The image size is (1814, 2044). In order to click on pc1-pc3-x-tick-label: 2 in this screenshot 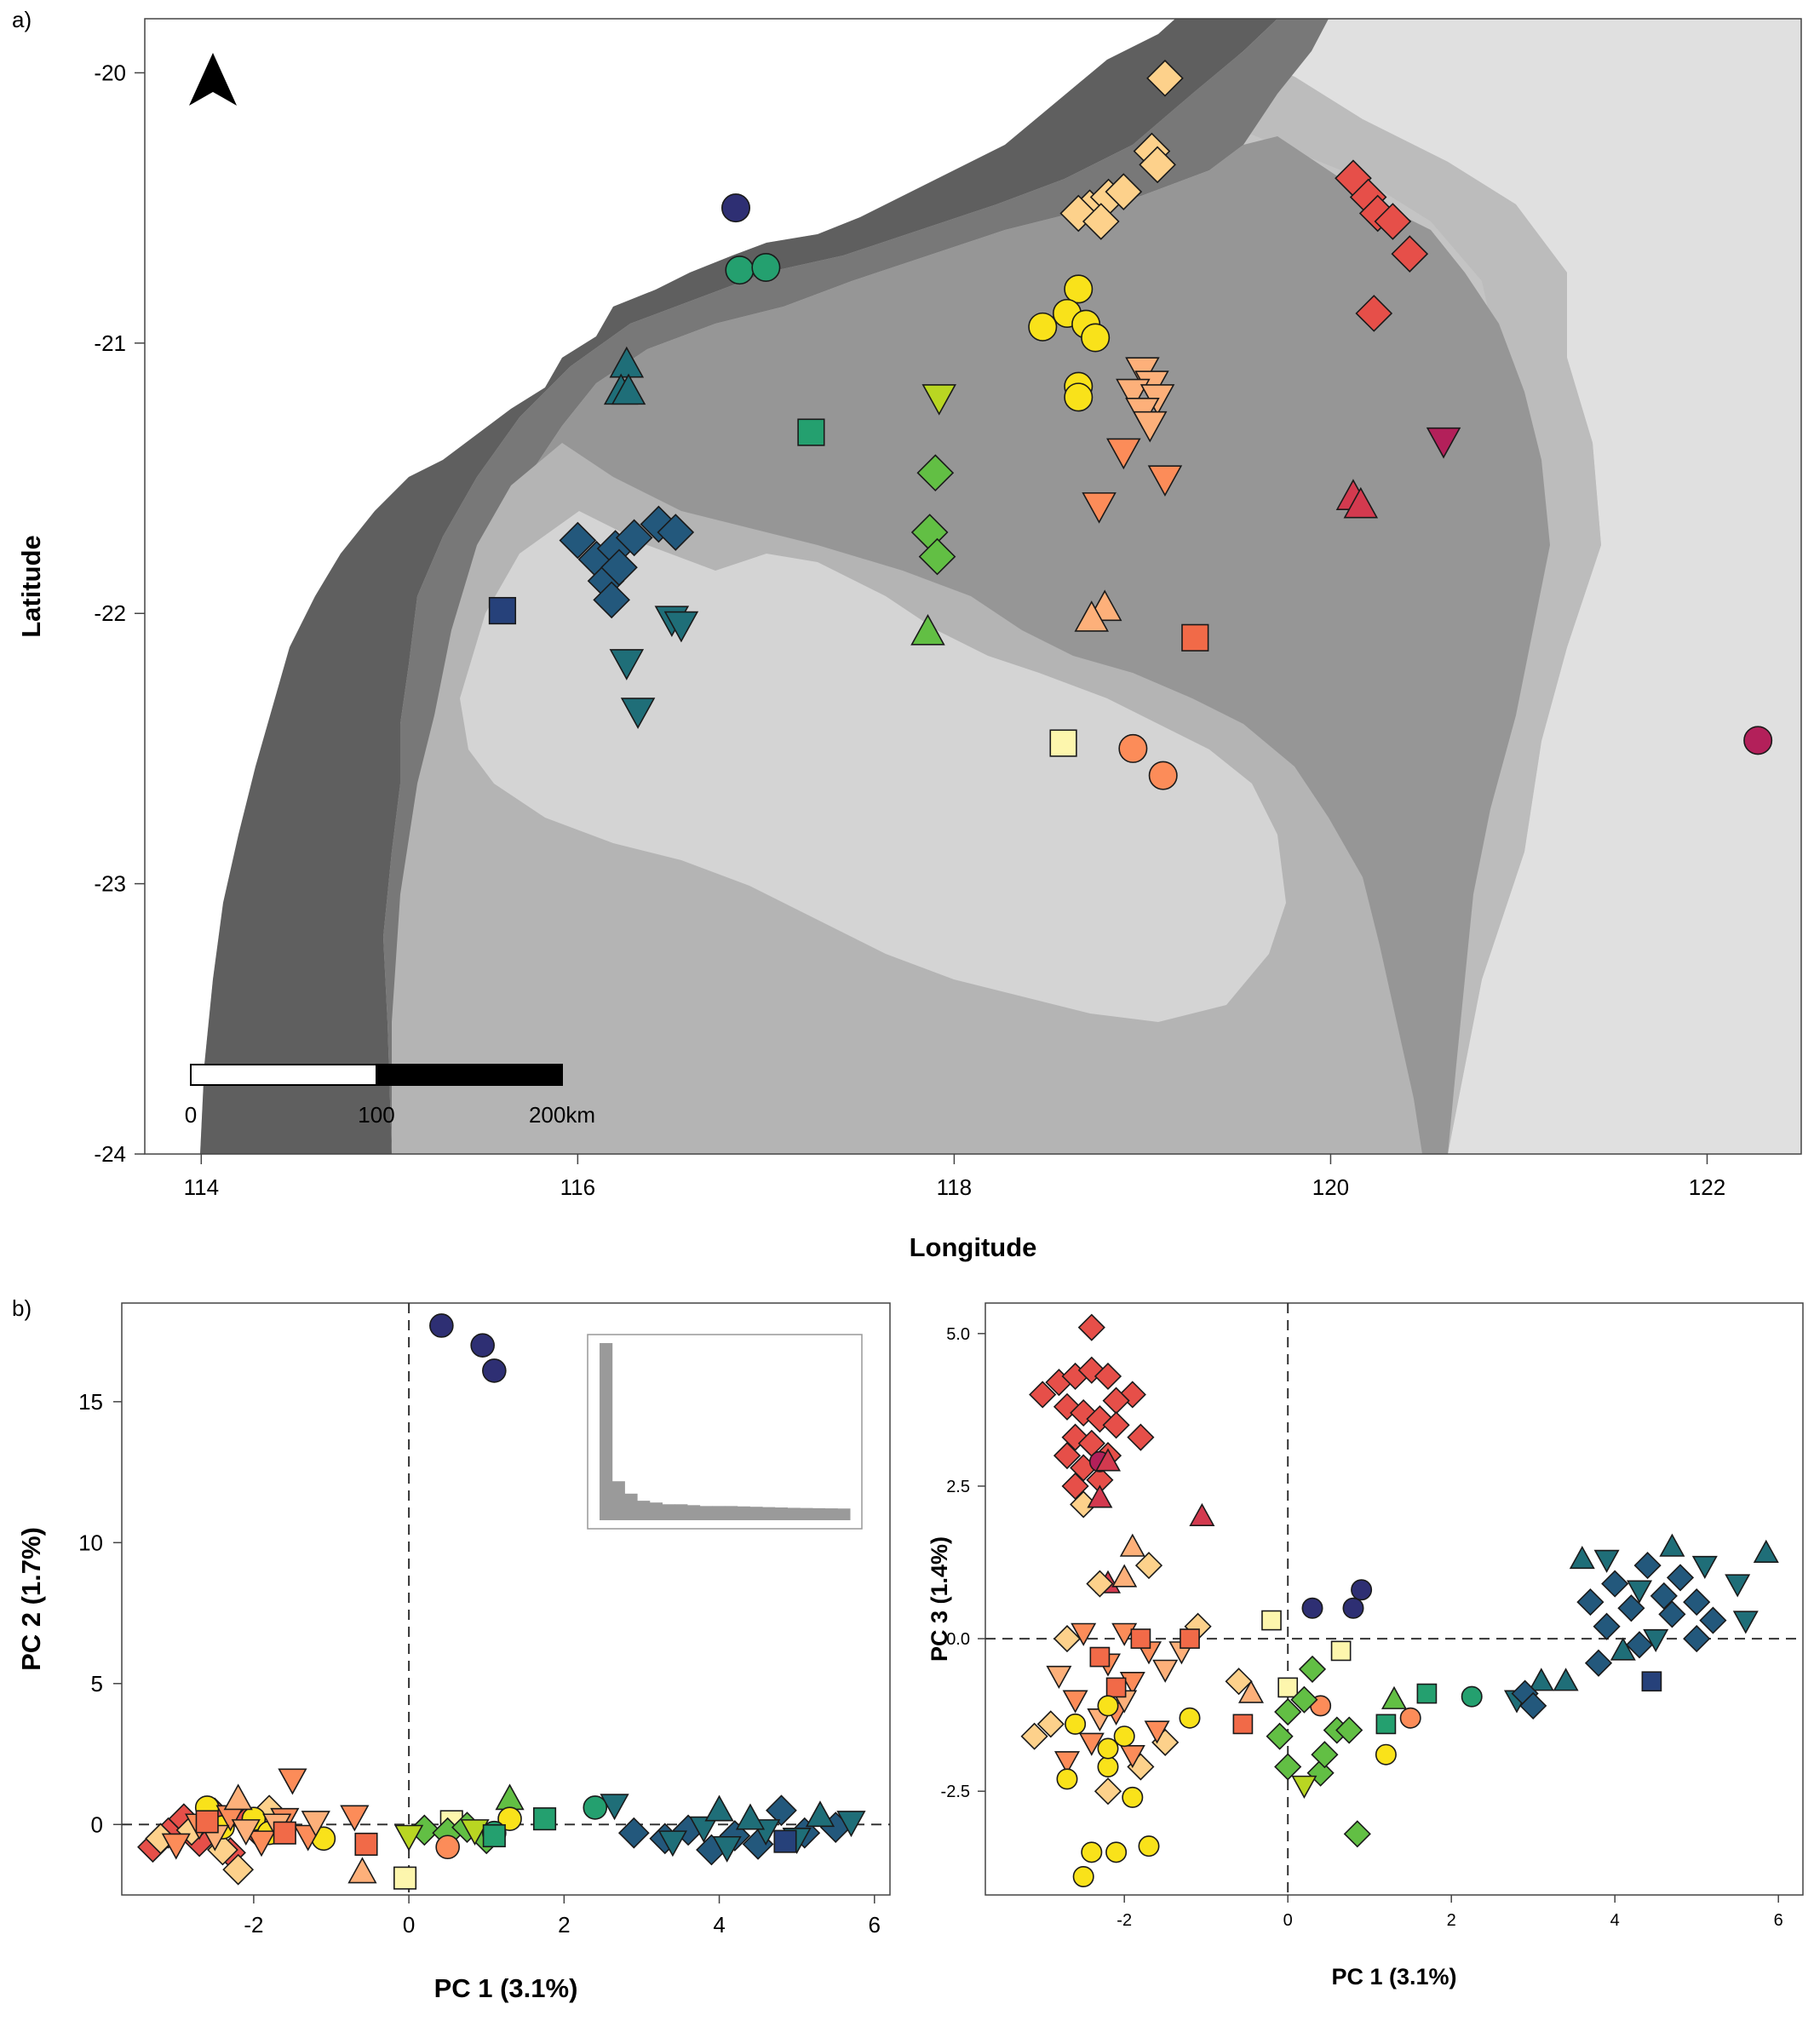, I will do `click(1451, 1920)`.